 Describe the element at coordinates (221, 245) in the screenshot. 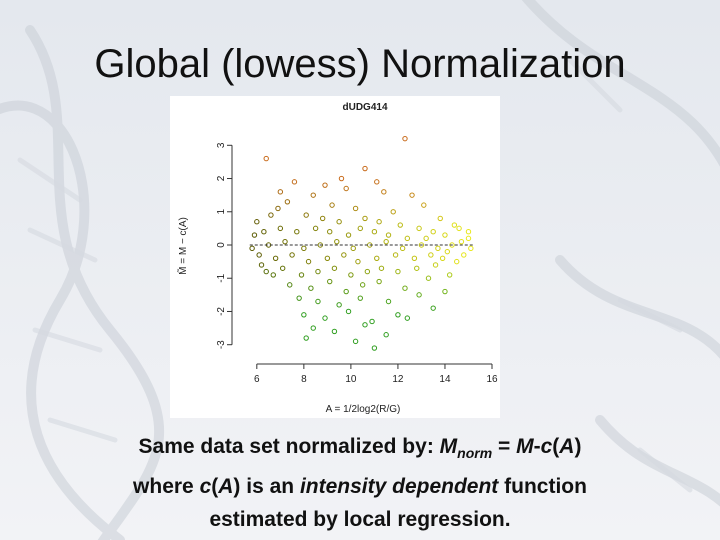

I see `y-tick-label: 0` at that location.